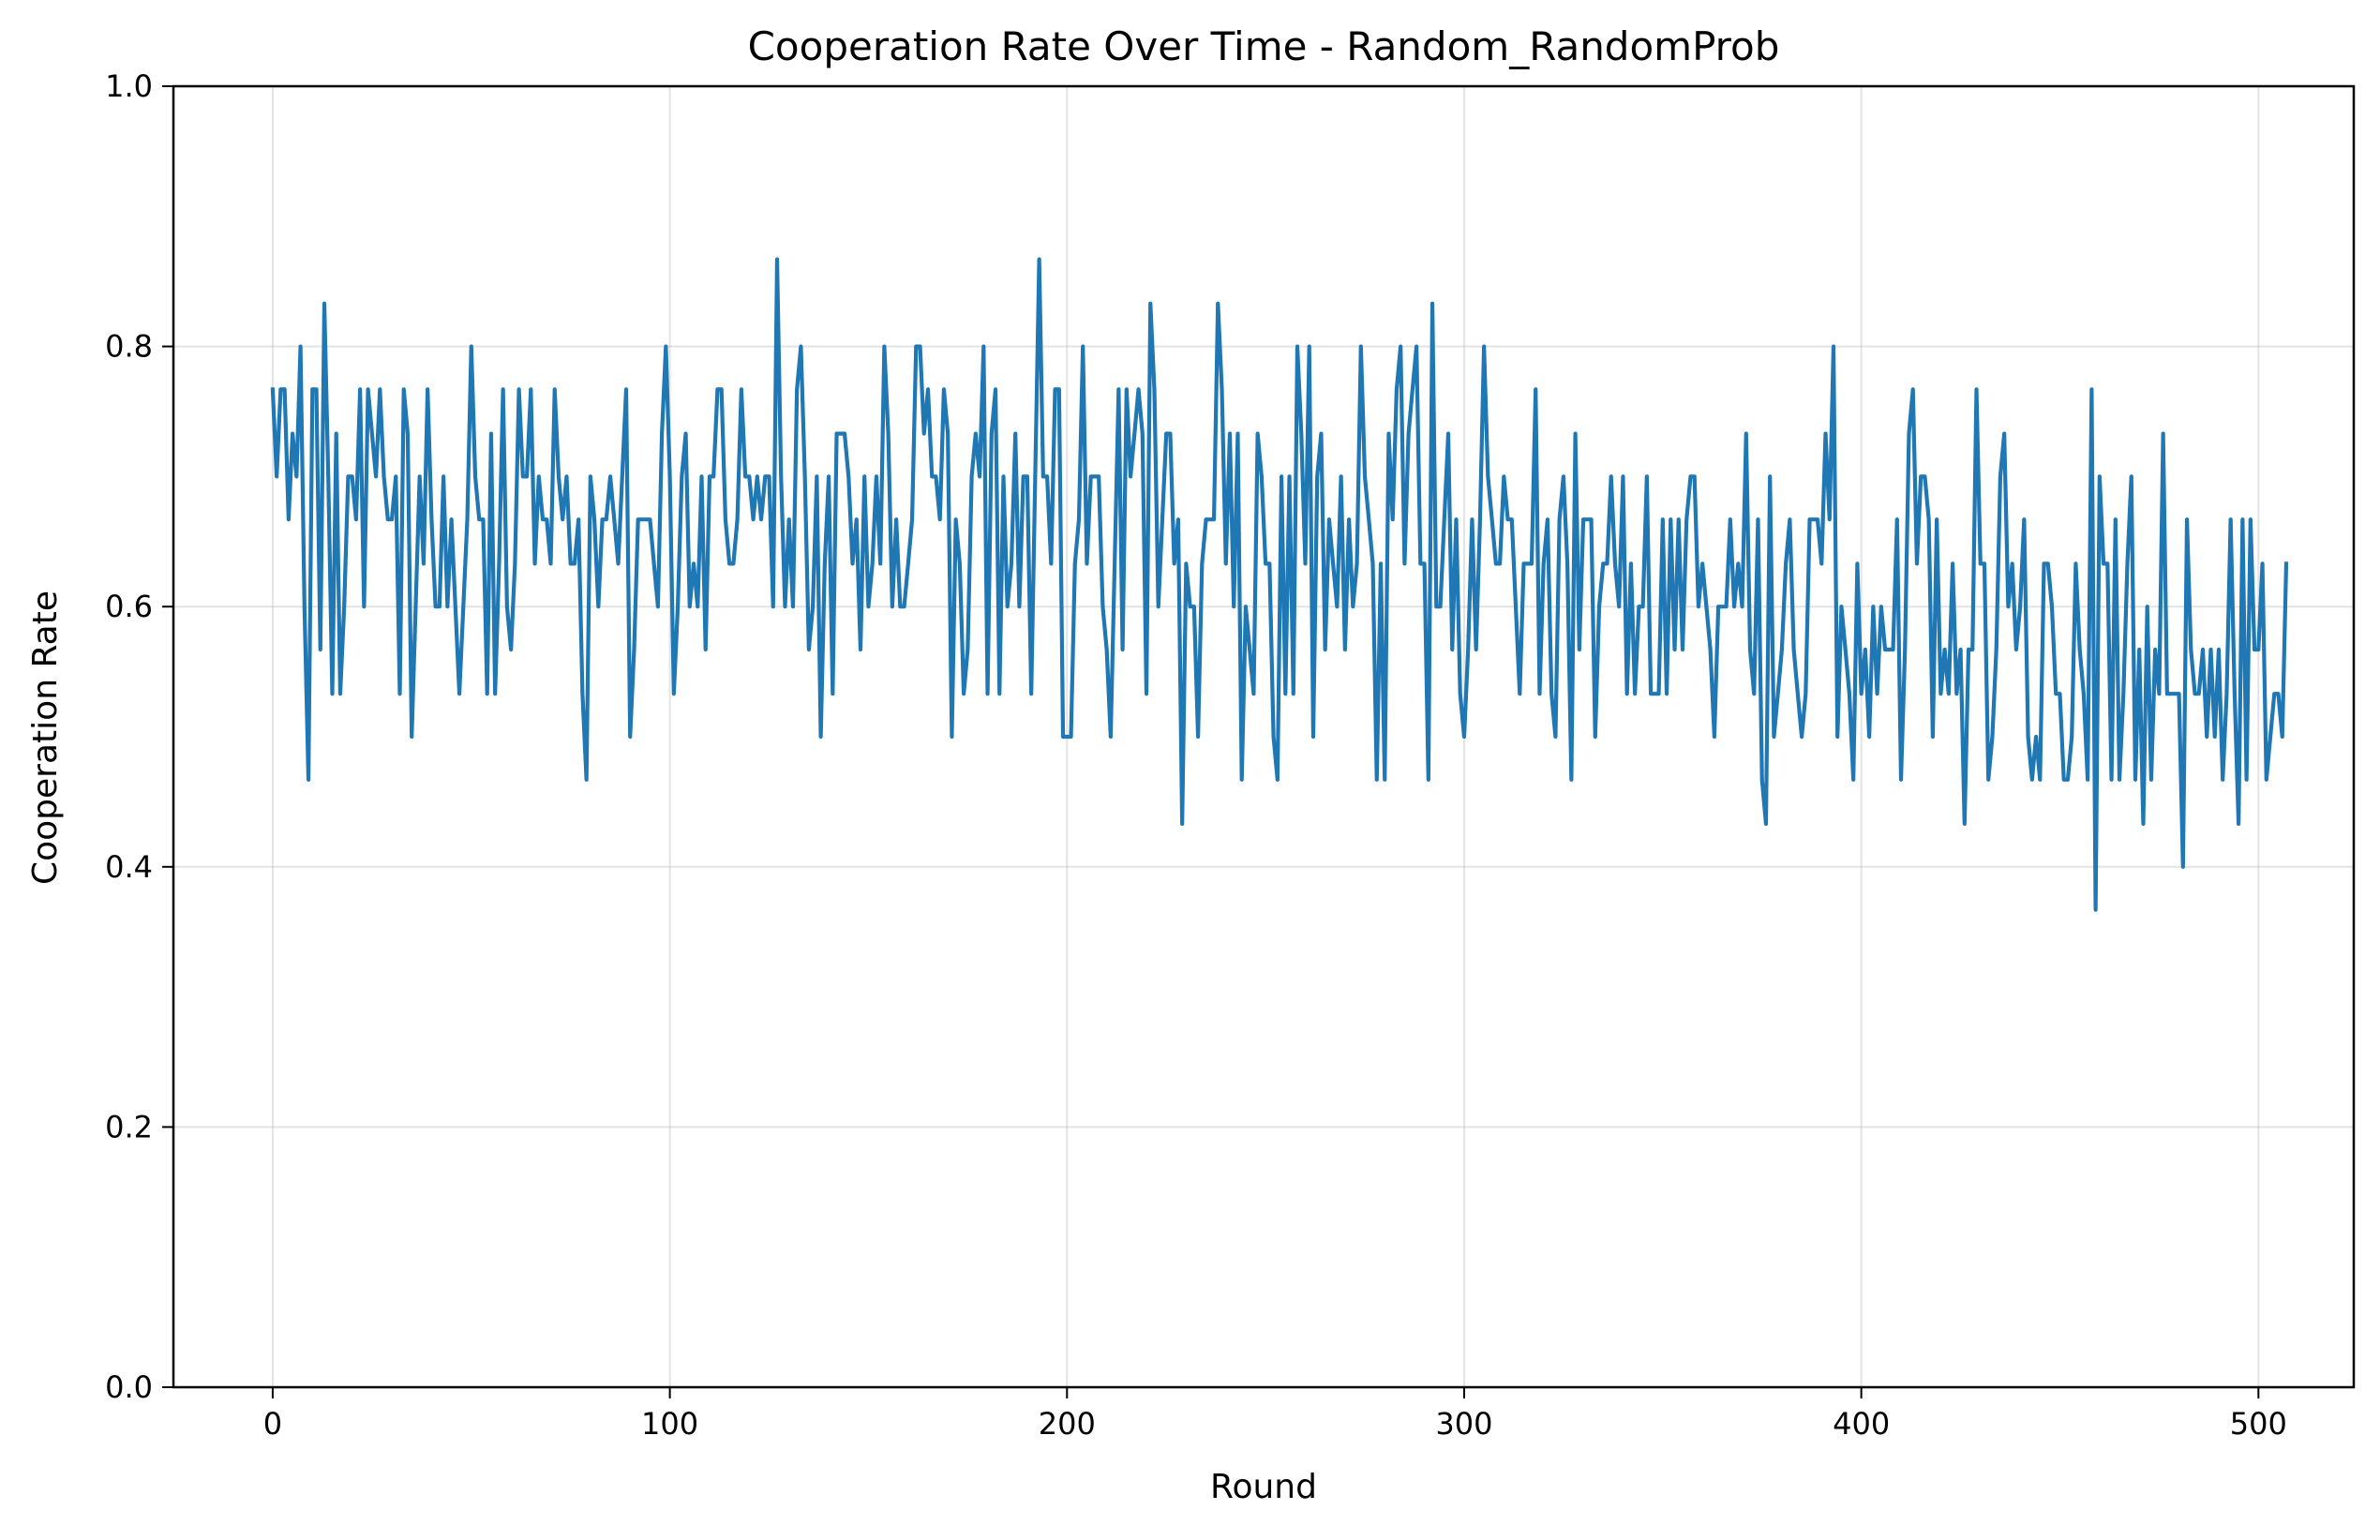 The image size is (2380, 1540). I want to click on x-tick-label: 300, so click(1463, 1424).